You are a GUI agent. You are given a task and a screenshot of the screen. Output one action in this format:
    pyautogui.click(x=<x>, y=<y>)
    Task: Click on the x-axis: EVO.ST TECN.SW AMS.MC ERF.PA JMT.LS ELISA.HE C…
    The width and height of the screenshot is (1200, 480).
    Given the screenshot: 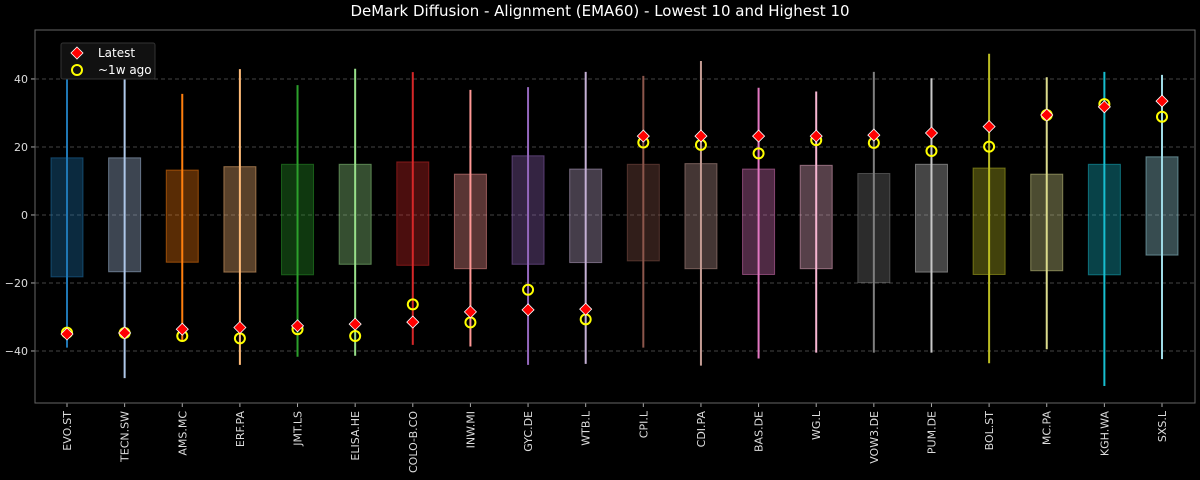 What is the action you would take?
    pyautogui.click(x=615, y=438)
    